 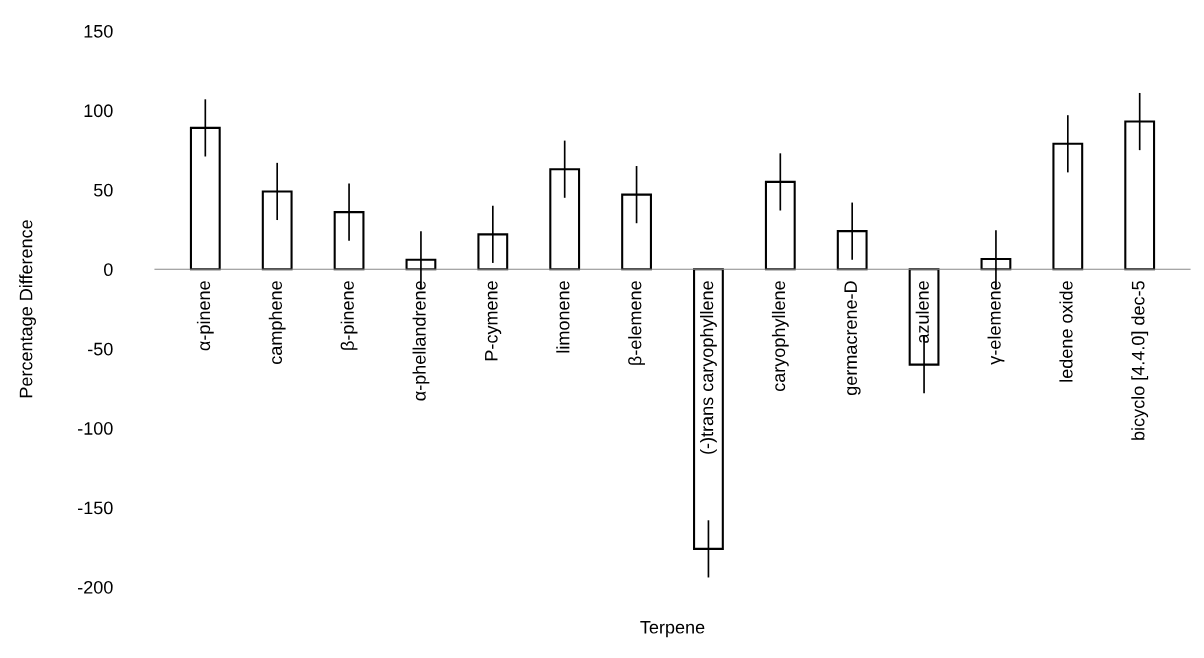 I want to click on y-tick-label: -50, so click(x=100, y=349).